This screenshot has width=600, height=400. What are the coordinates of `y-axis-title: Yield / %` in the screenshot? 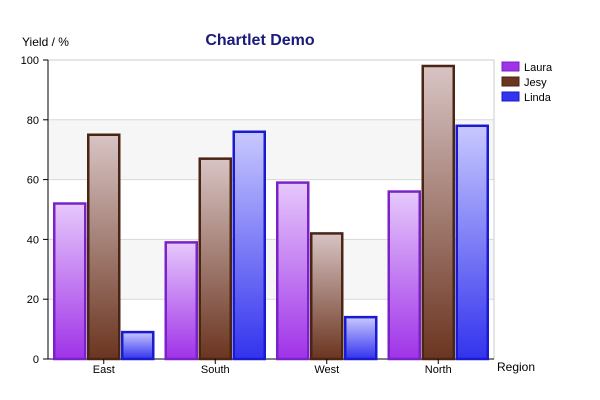 It's located at (45, 42).